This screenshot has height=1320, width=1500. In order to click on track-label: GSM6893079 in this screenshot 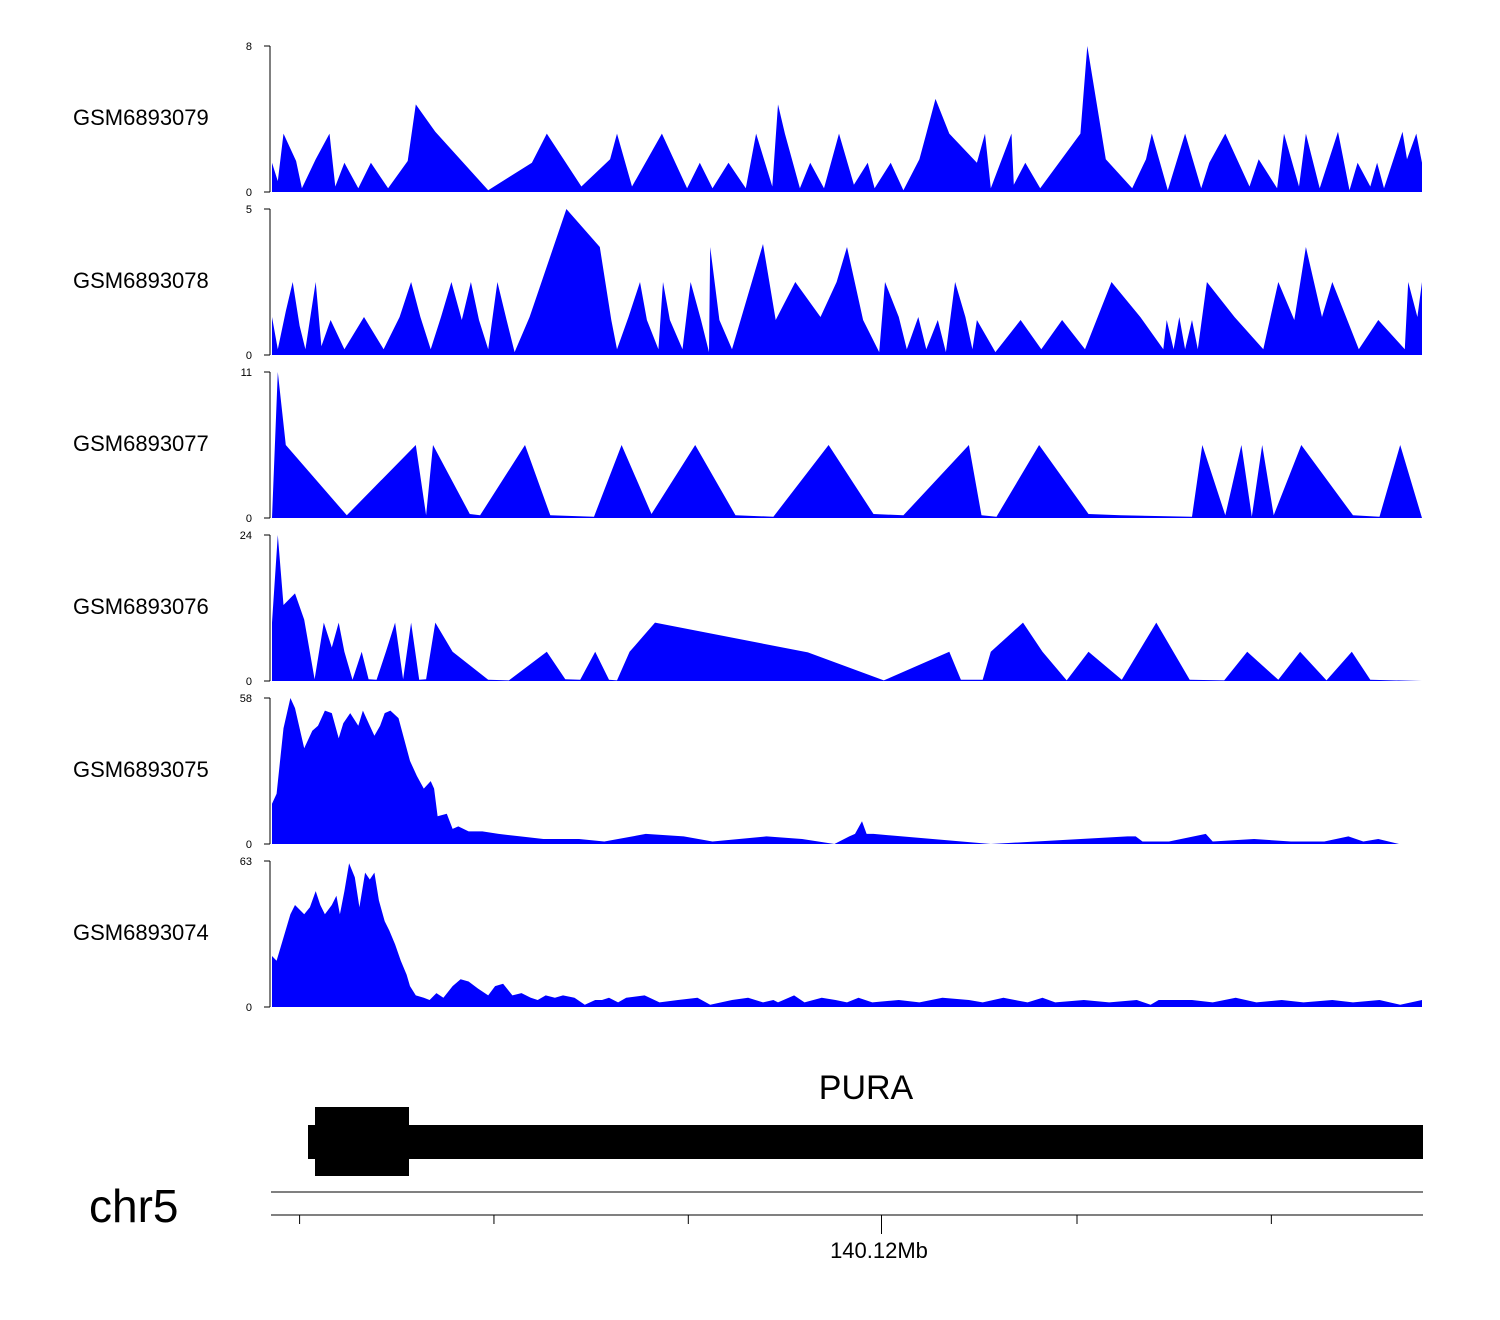, I will do `click(141, 117)`.